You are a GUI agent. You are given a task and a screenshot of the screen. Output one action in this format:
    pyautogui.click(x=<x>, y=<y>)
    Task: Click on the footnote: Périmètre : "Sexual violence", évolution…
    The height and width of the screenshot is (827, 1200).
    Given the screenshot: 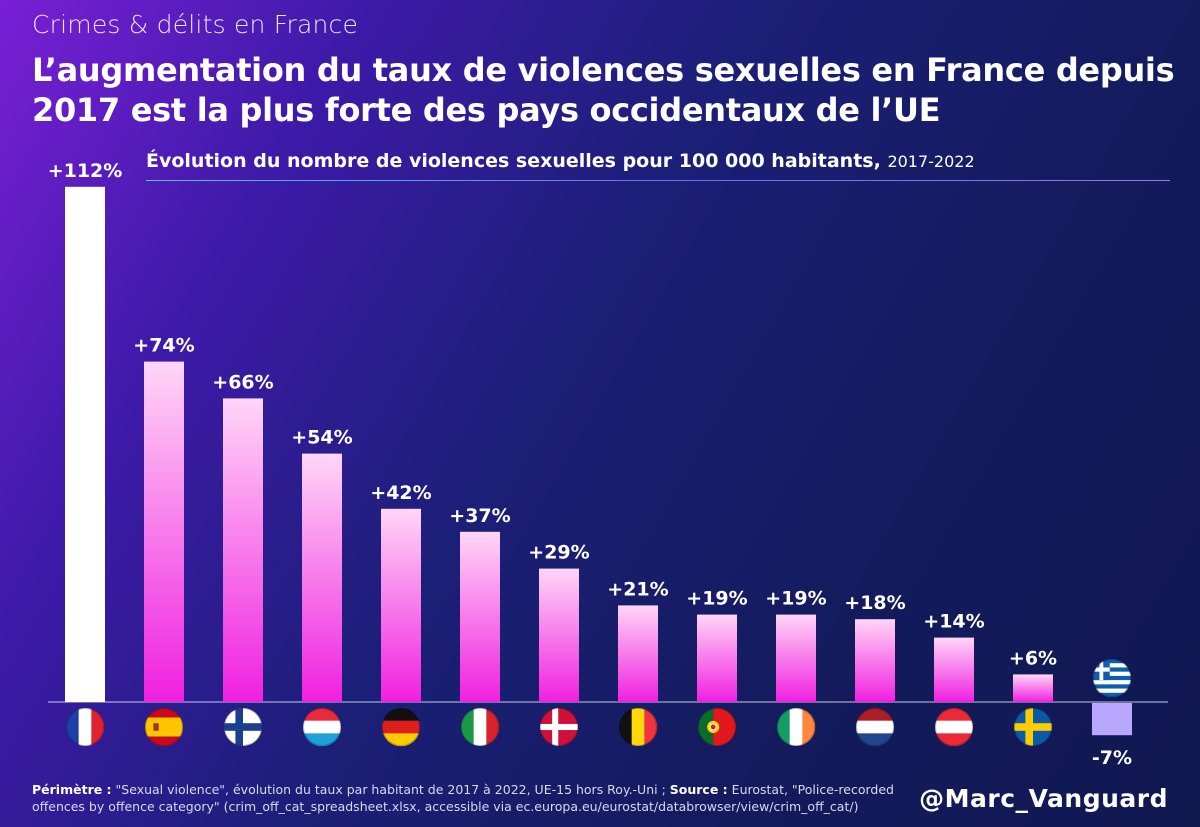 What is the action you would take?
    pyautogui.click(x=472, y=798)
    